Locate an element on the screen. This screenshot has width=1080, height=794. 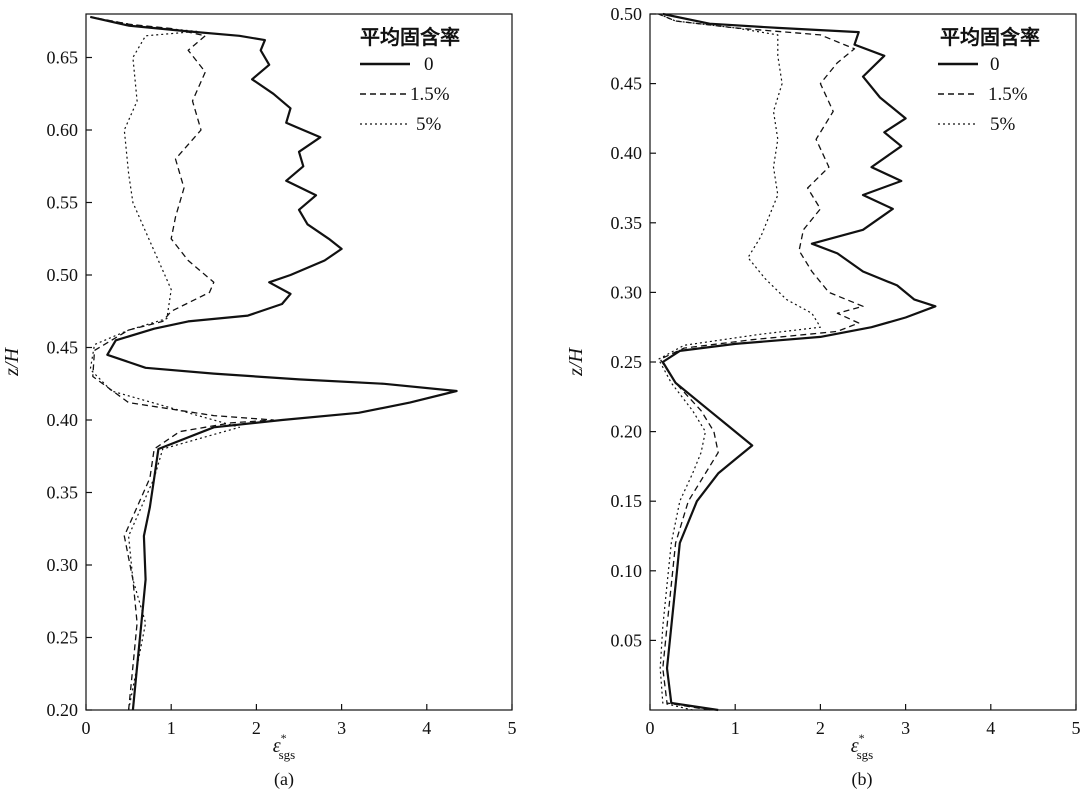
y-tick-label-a-1: 0.25 is located at coordinates (63, 638).